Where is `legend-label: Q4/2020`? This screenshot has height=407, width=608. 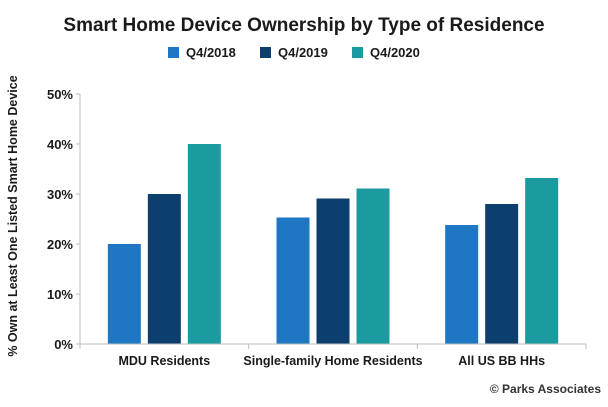
legend-label: Q4/2020 is located at coordinates (395, 52).